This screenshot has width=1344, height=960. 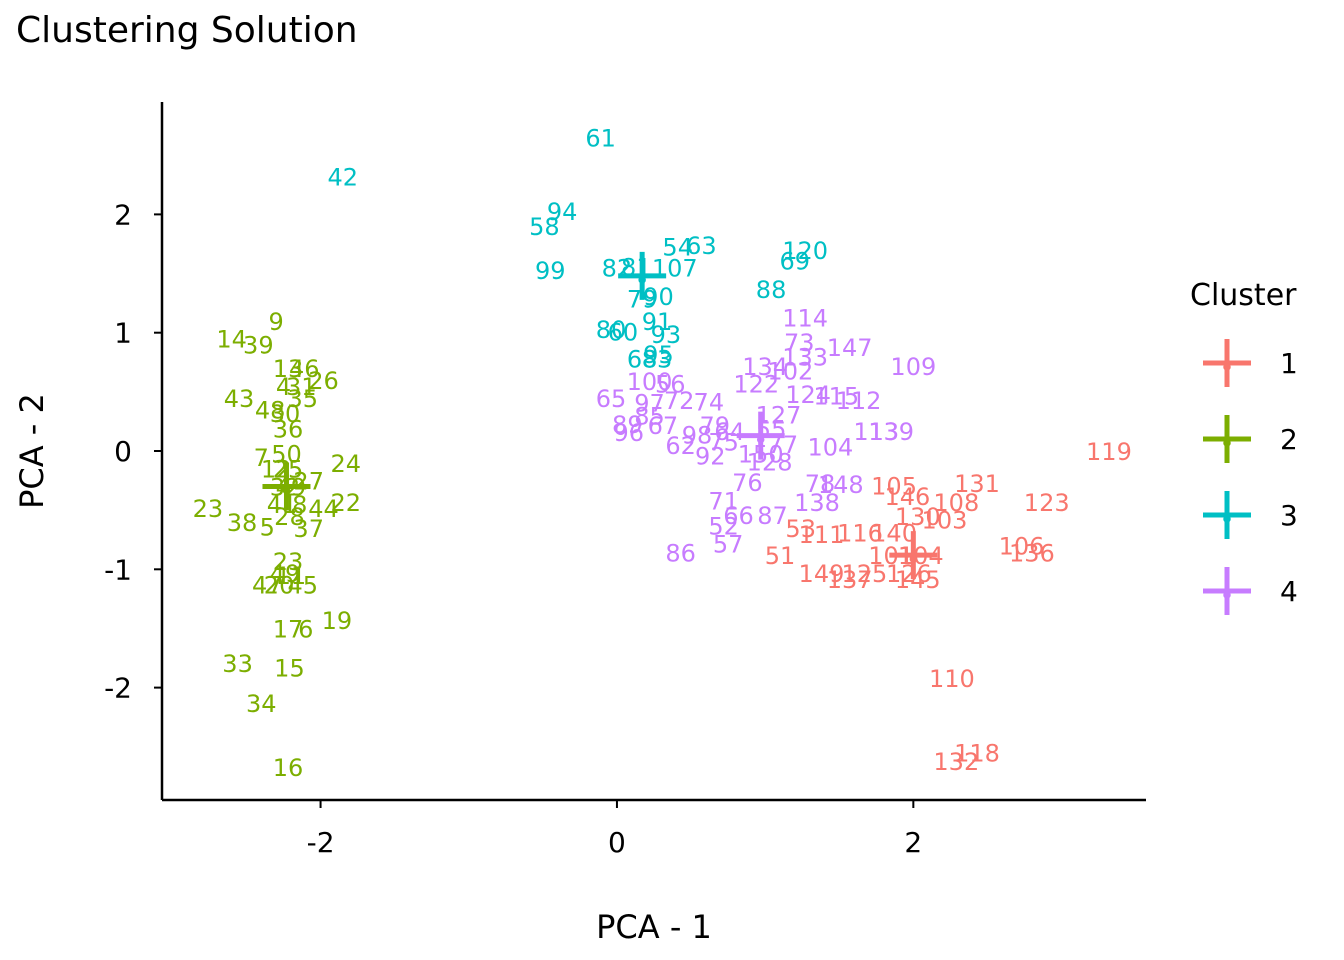 What do you see at coordinates (822, 574) in the screenshot?
I see `point-label-cluster-1: 149` at bounding box center [822, 574].